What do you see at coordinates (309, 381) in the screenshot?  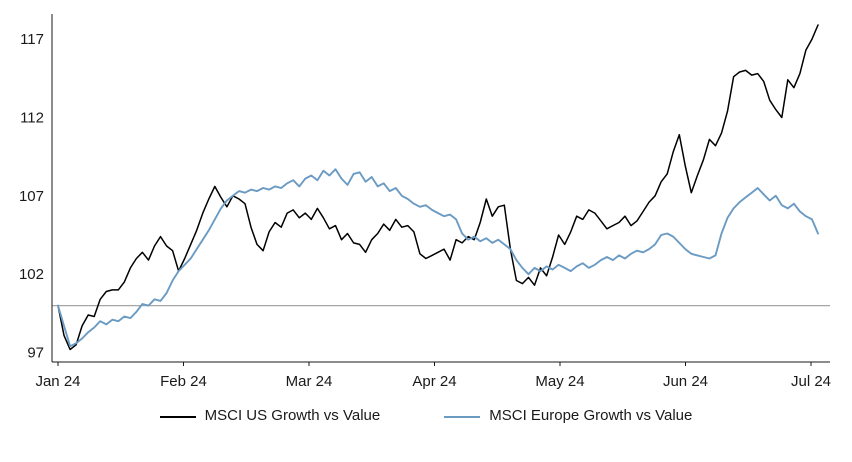 I see `x-axis-label: Mar 24` at bounding box center [309, 381].